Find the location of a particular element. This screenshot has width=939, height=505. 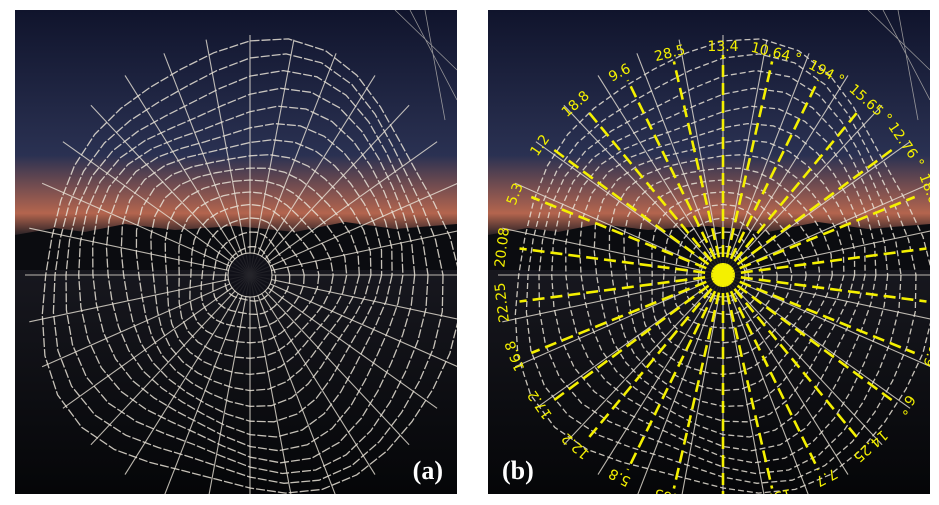

angle-label: 28.5 is located at coordinates (670, 53).